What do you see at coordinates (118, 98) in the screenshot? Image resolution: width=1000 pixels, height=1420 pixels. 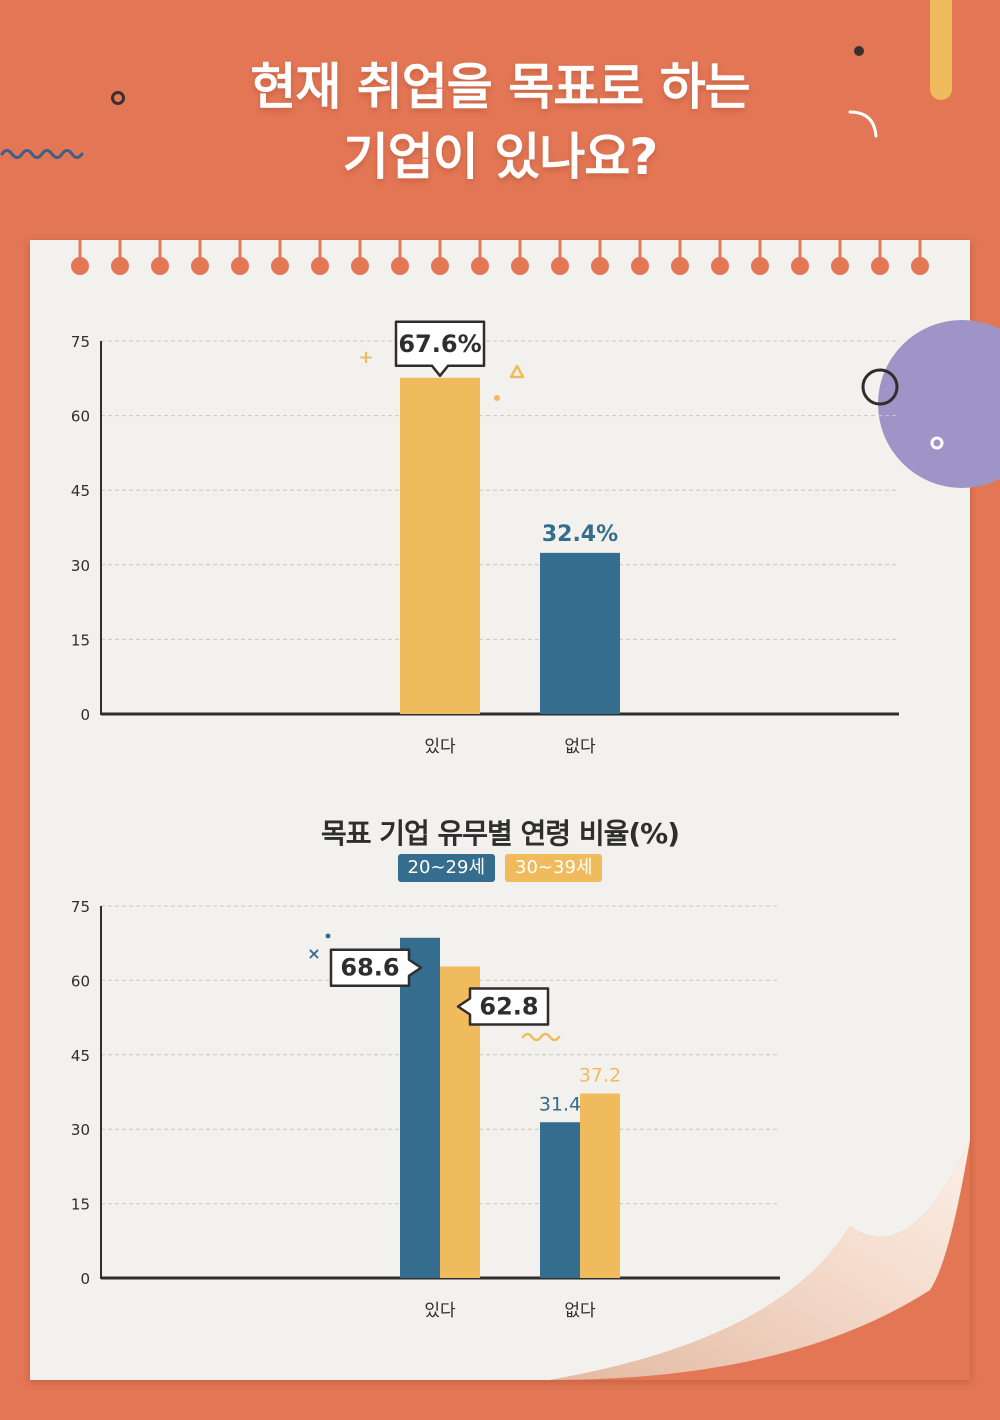 I see `decoration-ring-icon` at bounding box center [118, 98].